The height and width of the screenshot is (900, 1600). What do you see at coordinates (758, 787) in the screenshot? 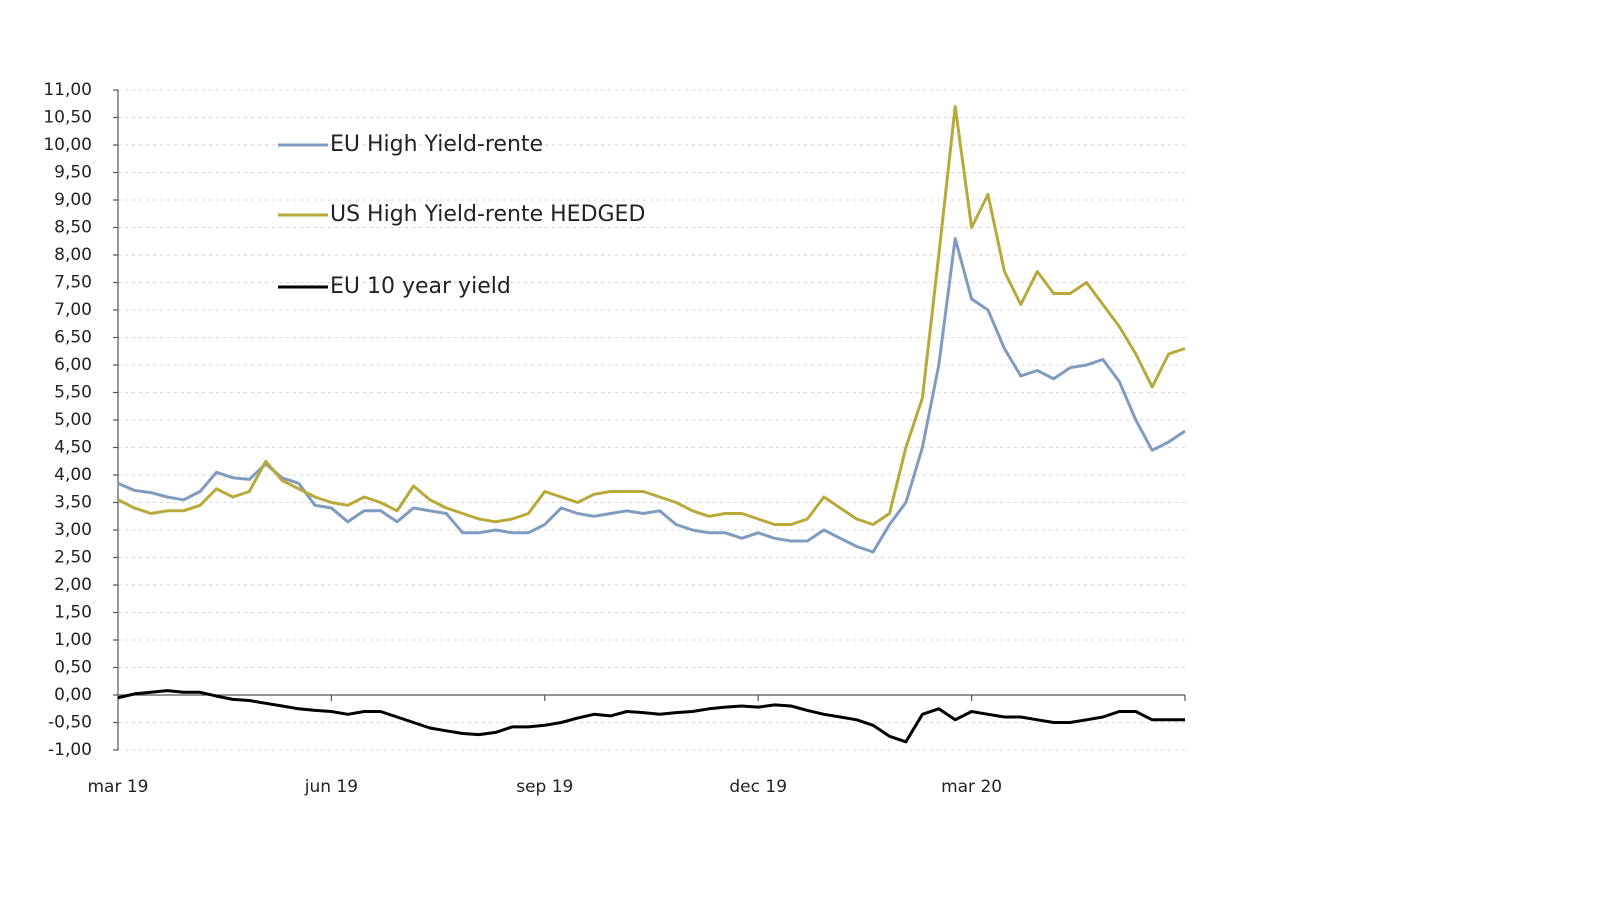
I see `x-tick-label: dec 19` at bounding box center [758, 787].